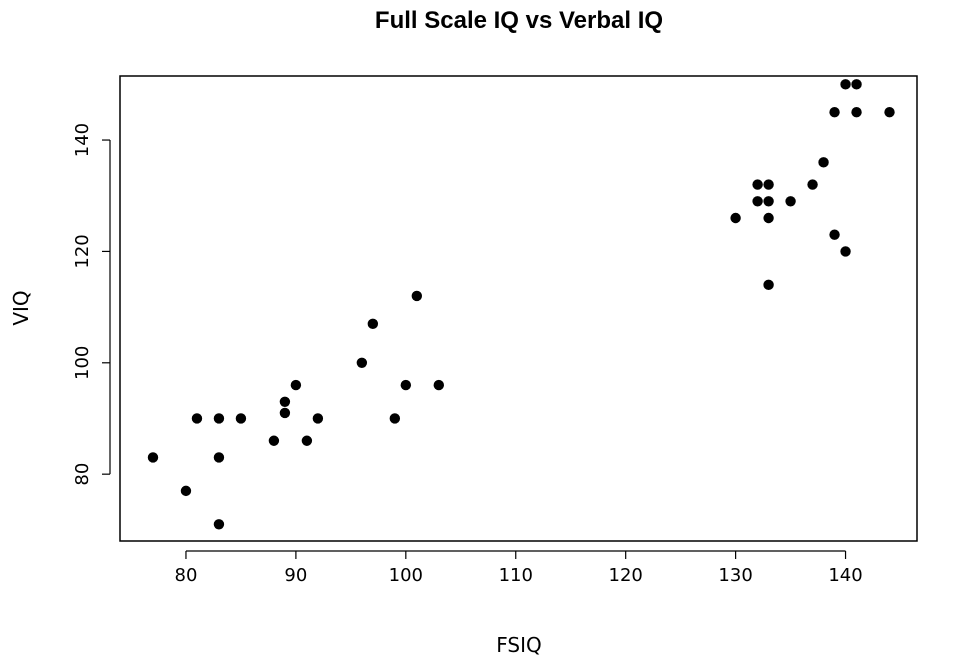 This screenshot has height=661, width=980. I want to click on y-axis: 80 100 120 140, so click(91, 304).